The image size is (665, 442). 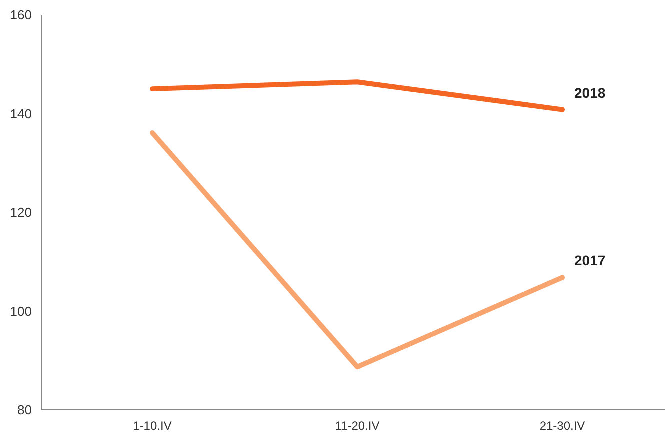 I want to click on x-tick-label: 21-30.IV, so click(x=563, y=426).